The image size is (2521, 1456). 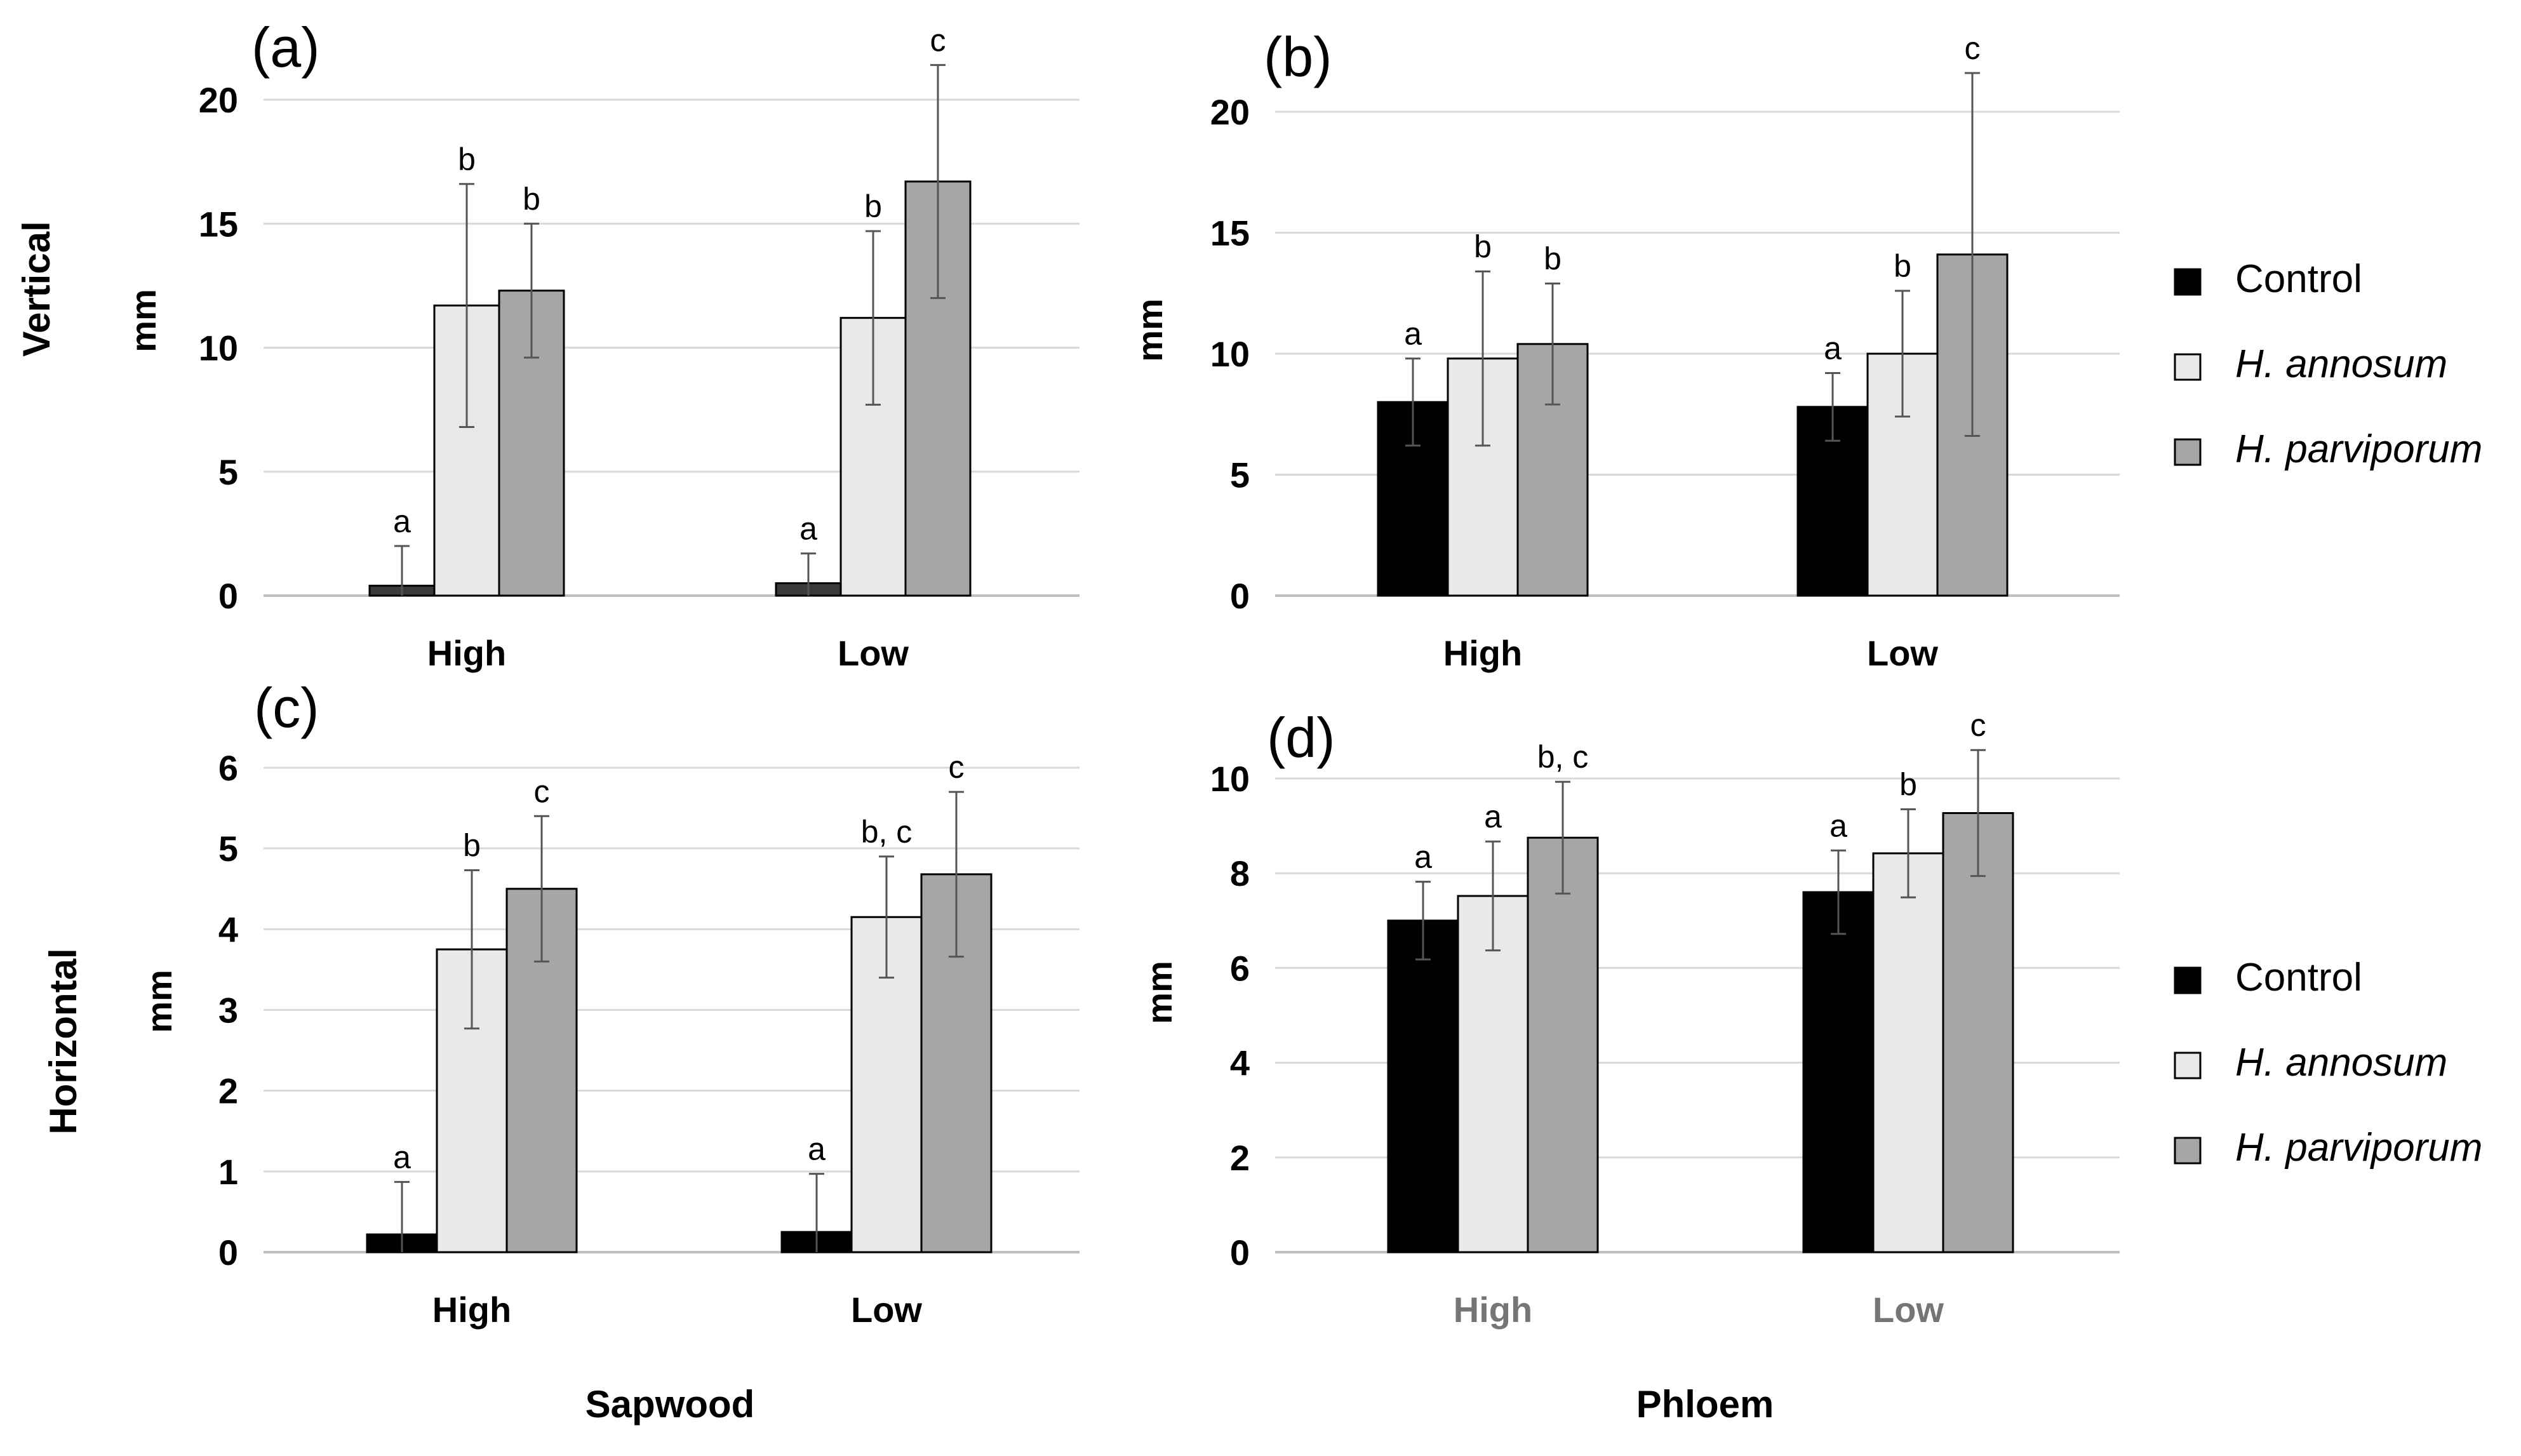 I want to click on row-label-vertical: Vertical, so click(x=36, y=289).